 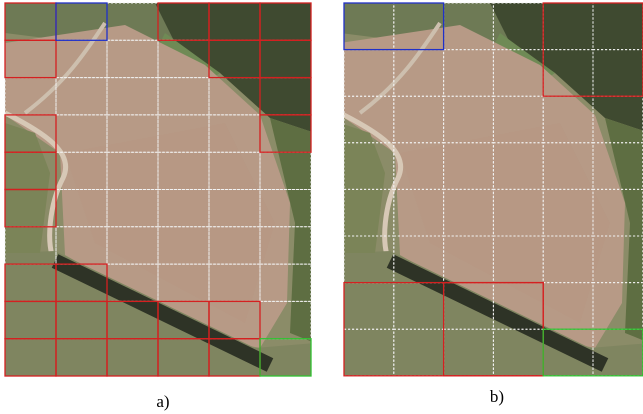 I want to click on caption-b: b), so click(x=497, y=396).